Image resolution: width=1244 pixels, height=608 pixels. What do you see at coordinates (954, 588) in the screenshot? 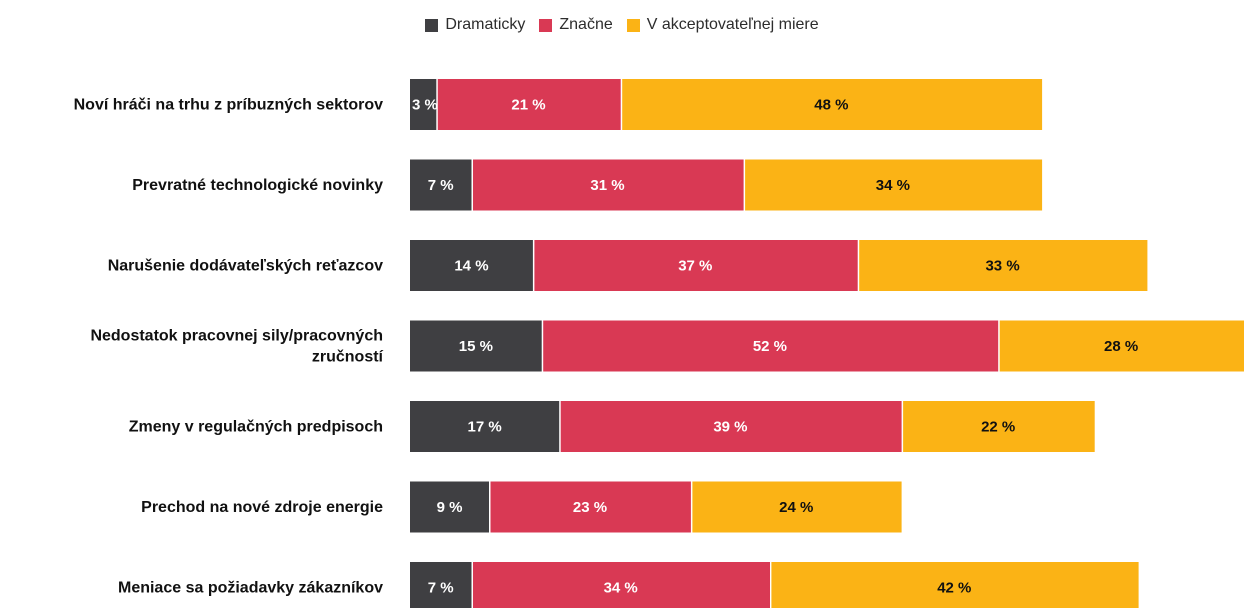
I see `value-label-2-6: 42 %` at bounding box center [954, 588].